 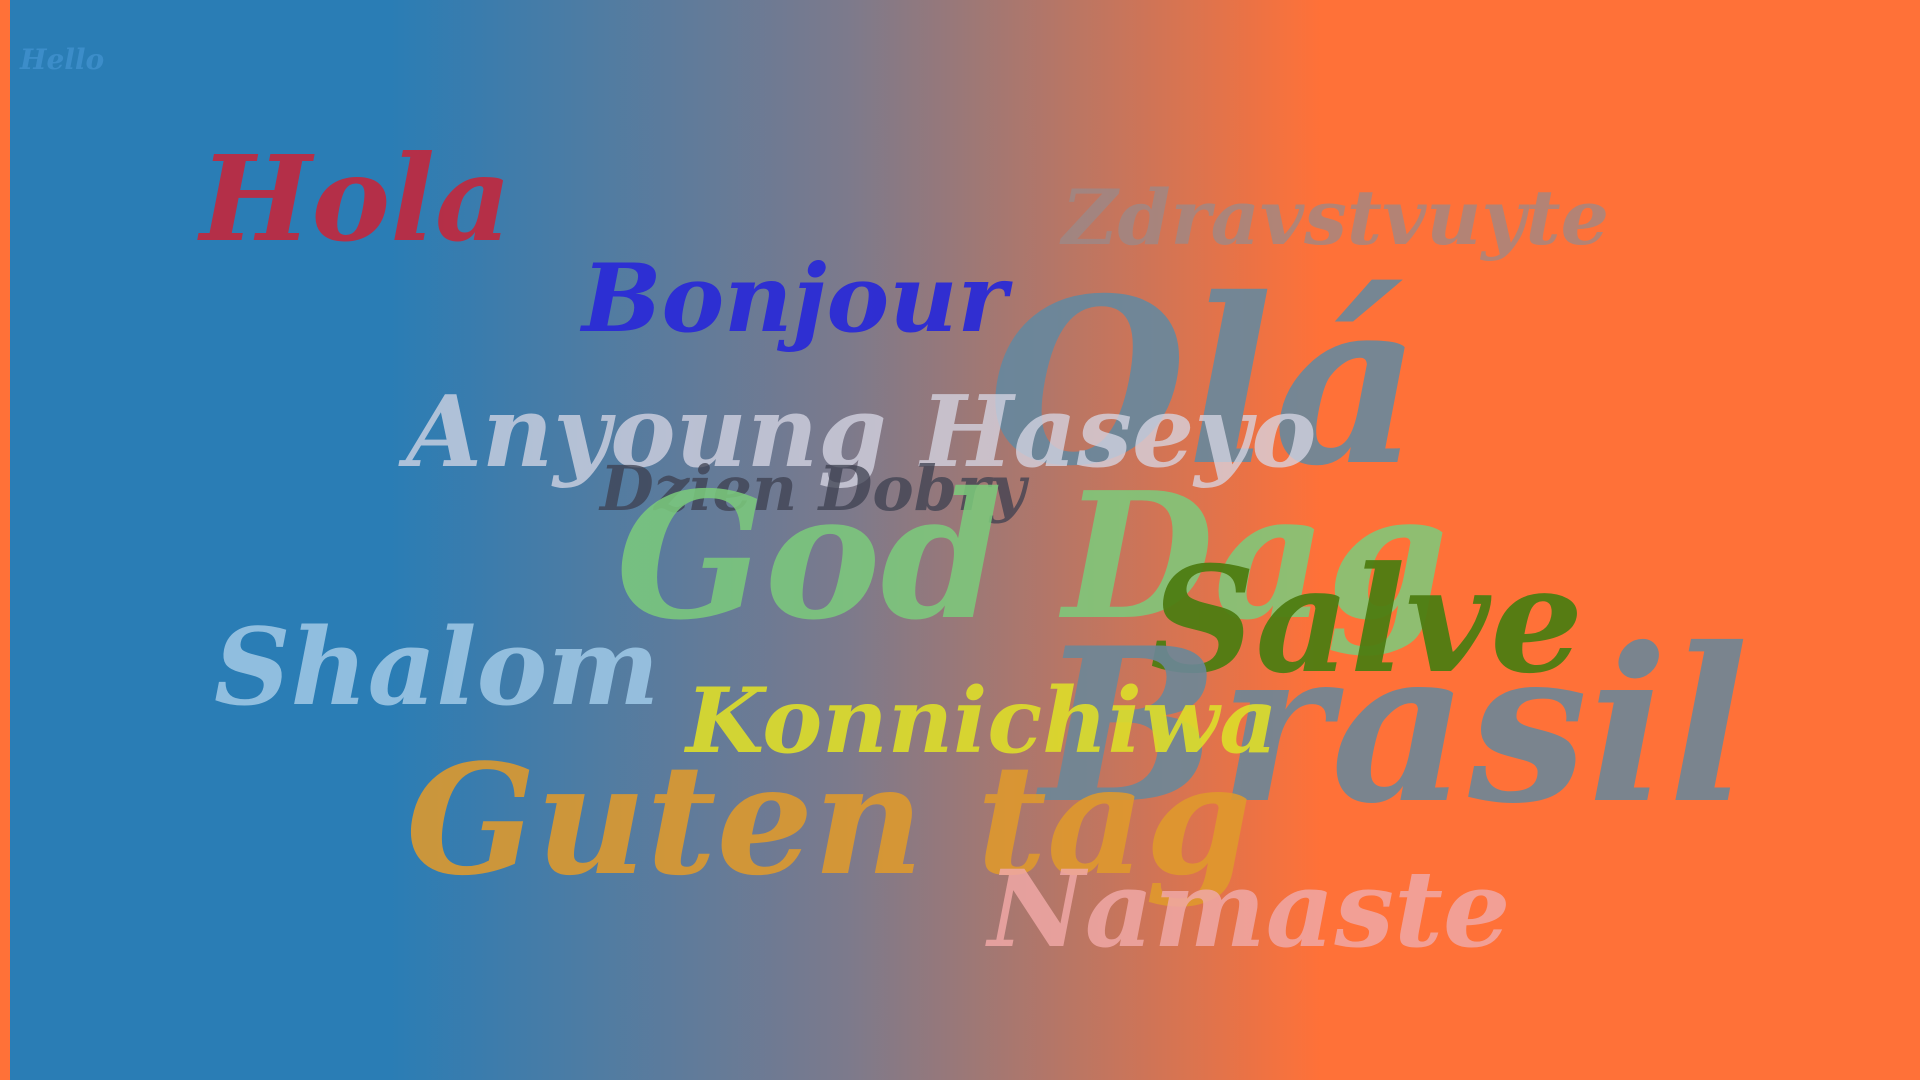 I want to click on word-shalom: Shalom, so click(x=437, y=666).